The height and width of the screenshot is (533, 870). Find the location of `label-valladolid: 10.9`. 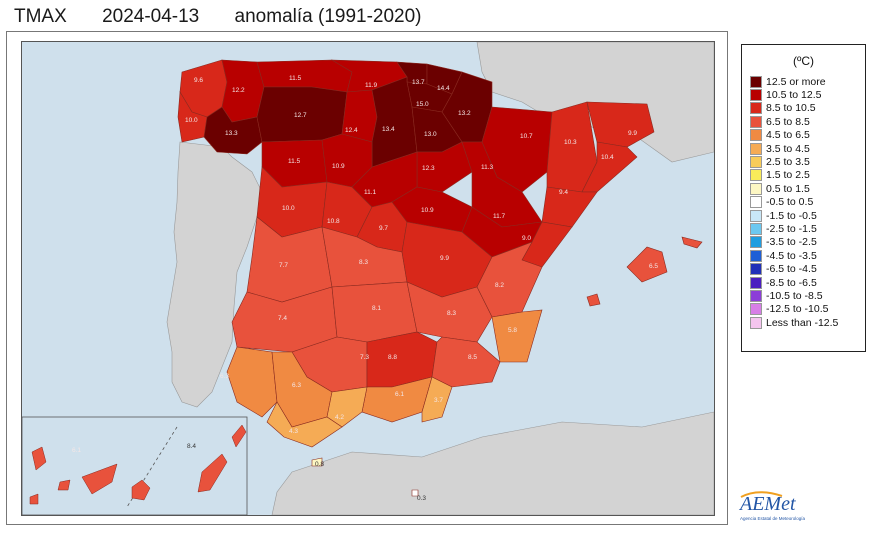

label-valladolid: 10.9 is located at coordinates (338, 166).